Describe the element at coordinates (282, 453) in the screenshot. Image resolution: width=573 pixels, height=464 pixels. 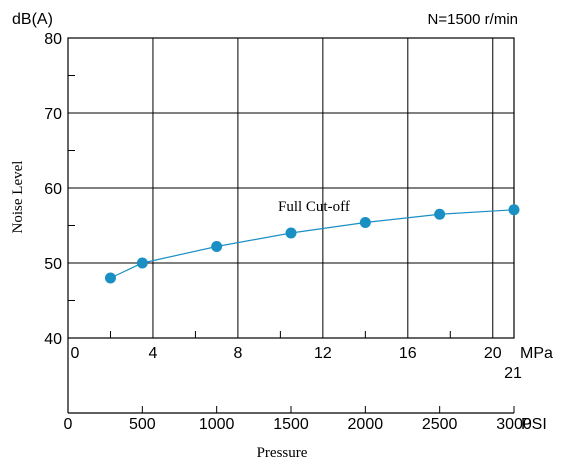
I see `x-axis-title: Pressure` at that location.